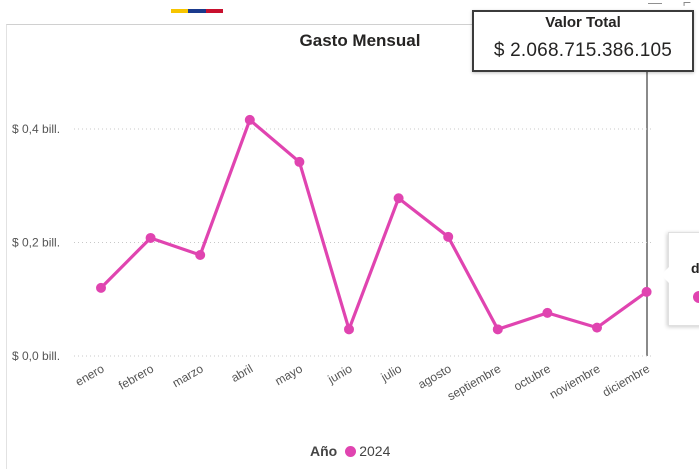 Image resolution: width=699 pixels, height=474 pixels. I want to click on data-point-mayo, so click(299, 161).